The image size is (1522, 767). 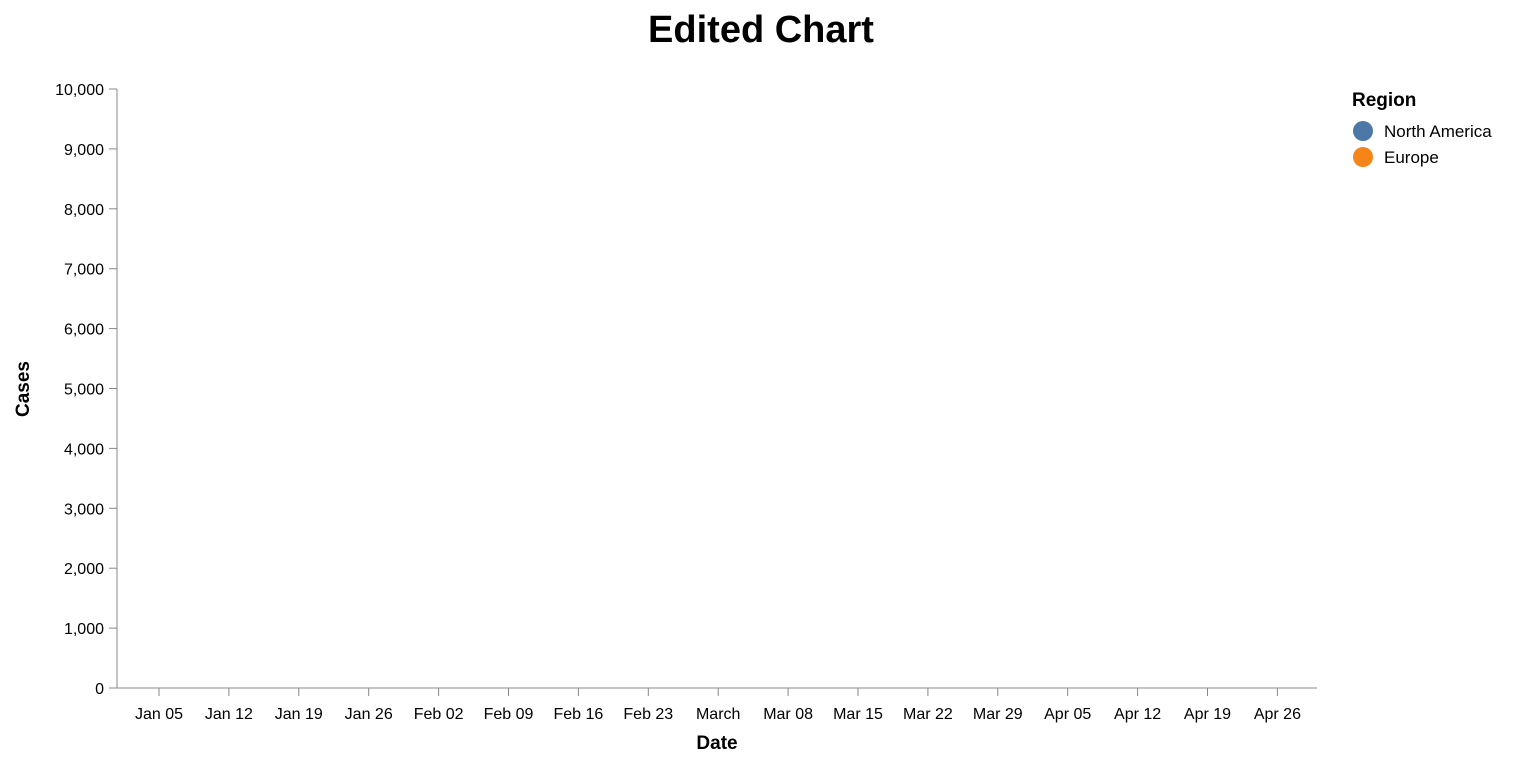 What do you see at coordinates (1207, 714) in the screenshot?
I see `x-tick-label: Apr 19` at bounding box center [1207, 714].